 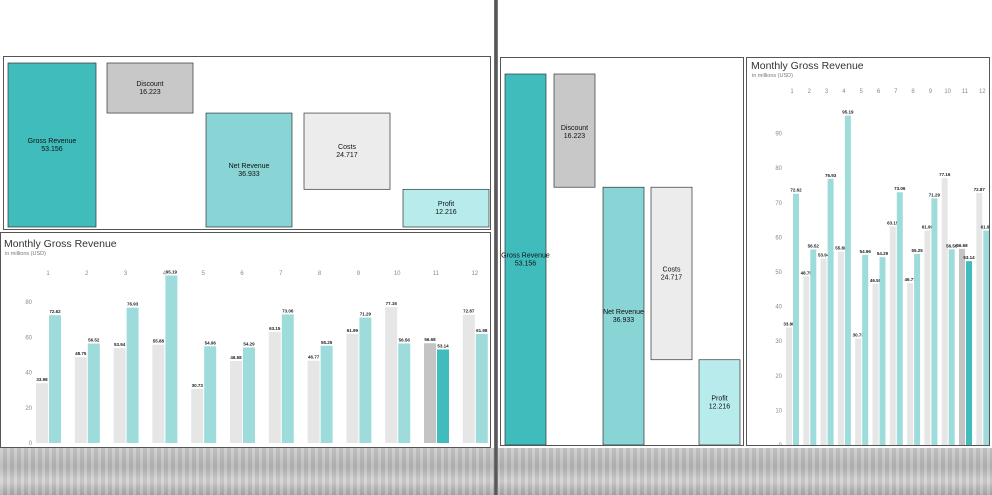 What do you see at coordinates (60, 244) in the screenshot?
I see `chart-title: Monthly Gross Revenue` at bounding box center [60, 244].